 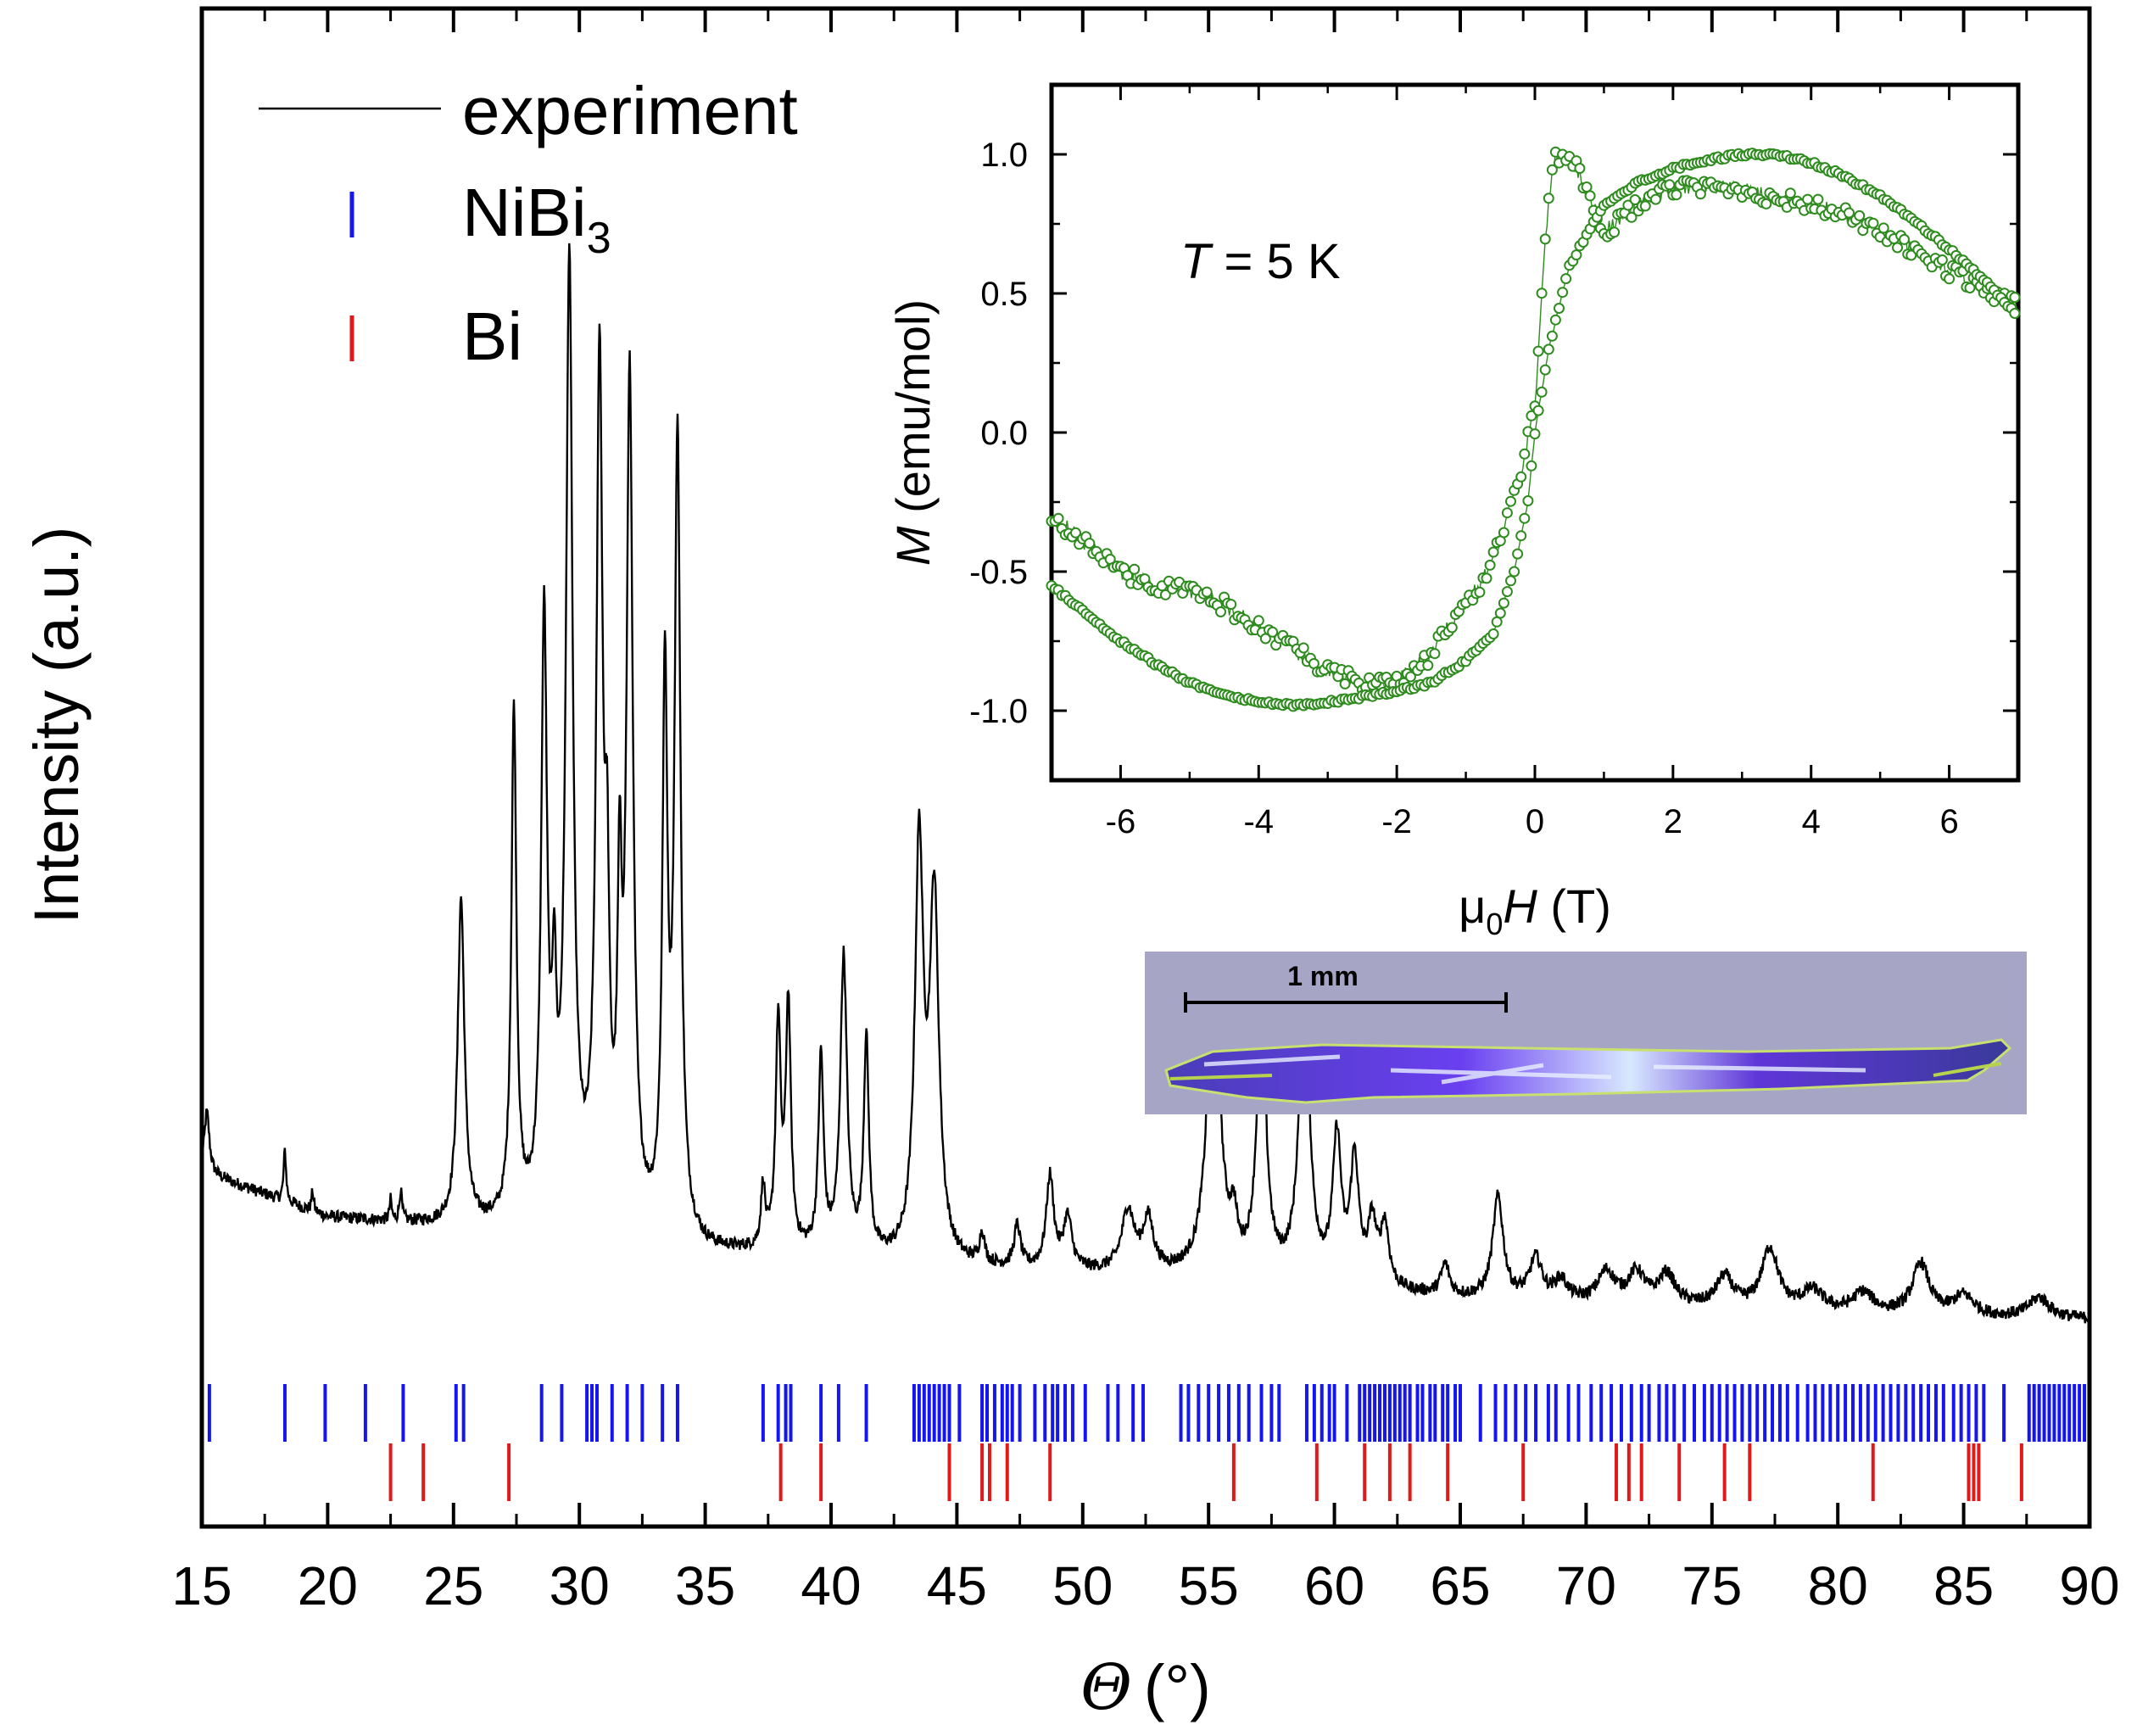 What do you see at coordinates (536, 219) in the screenshot?
I see `legend-nibi3-label: NiBi3` at bounding box center [536, 219].